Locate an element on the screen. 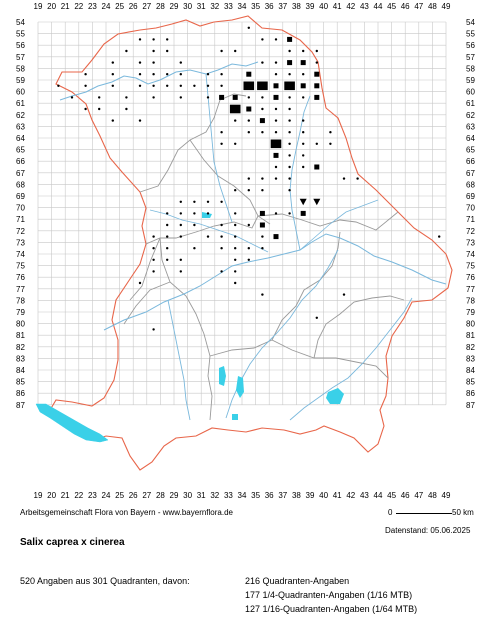 The image size is (500, 620). quarter-quadrant-count: 177 1/4-Quadranten-Angaben (1/16 MTB) is located at coordinates (329, 595).